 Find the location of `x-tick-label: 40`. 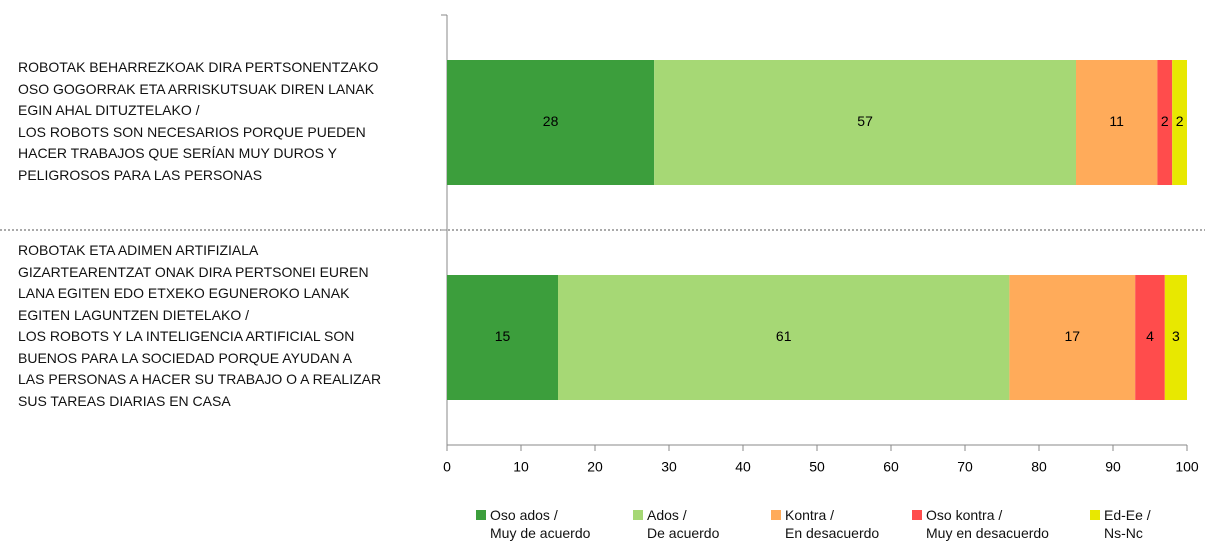

x-tick-label: 40 is located at coordinates (743, 467).